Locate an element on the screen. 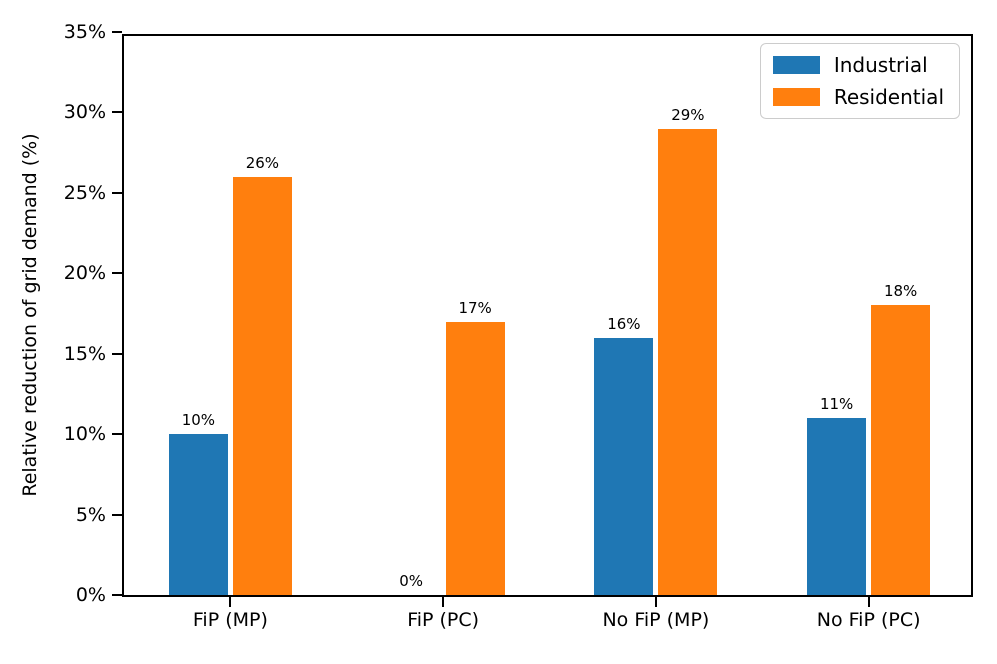 This screenshot has width=997, height=664. legend-row-residential: Residential is located at coordinates (858, 97).